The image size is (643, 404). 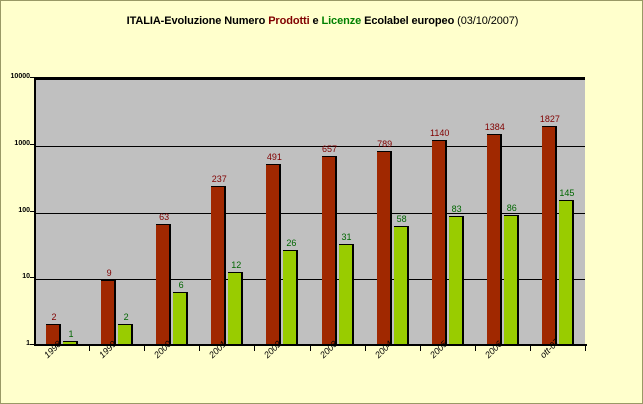 What do you see at coordinates (17, 202) in the screenshot?
I see `y-axis: 1 10 100 1000 10000` at bounding box center [17, 202].